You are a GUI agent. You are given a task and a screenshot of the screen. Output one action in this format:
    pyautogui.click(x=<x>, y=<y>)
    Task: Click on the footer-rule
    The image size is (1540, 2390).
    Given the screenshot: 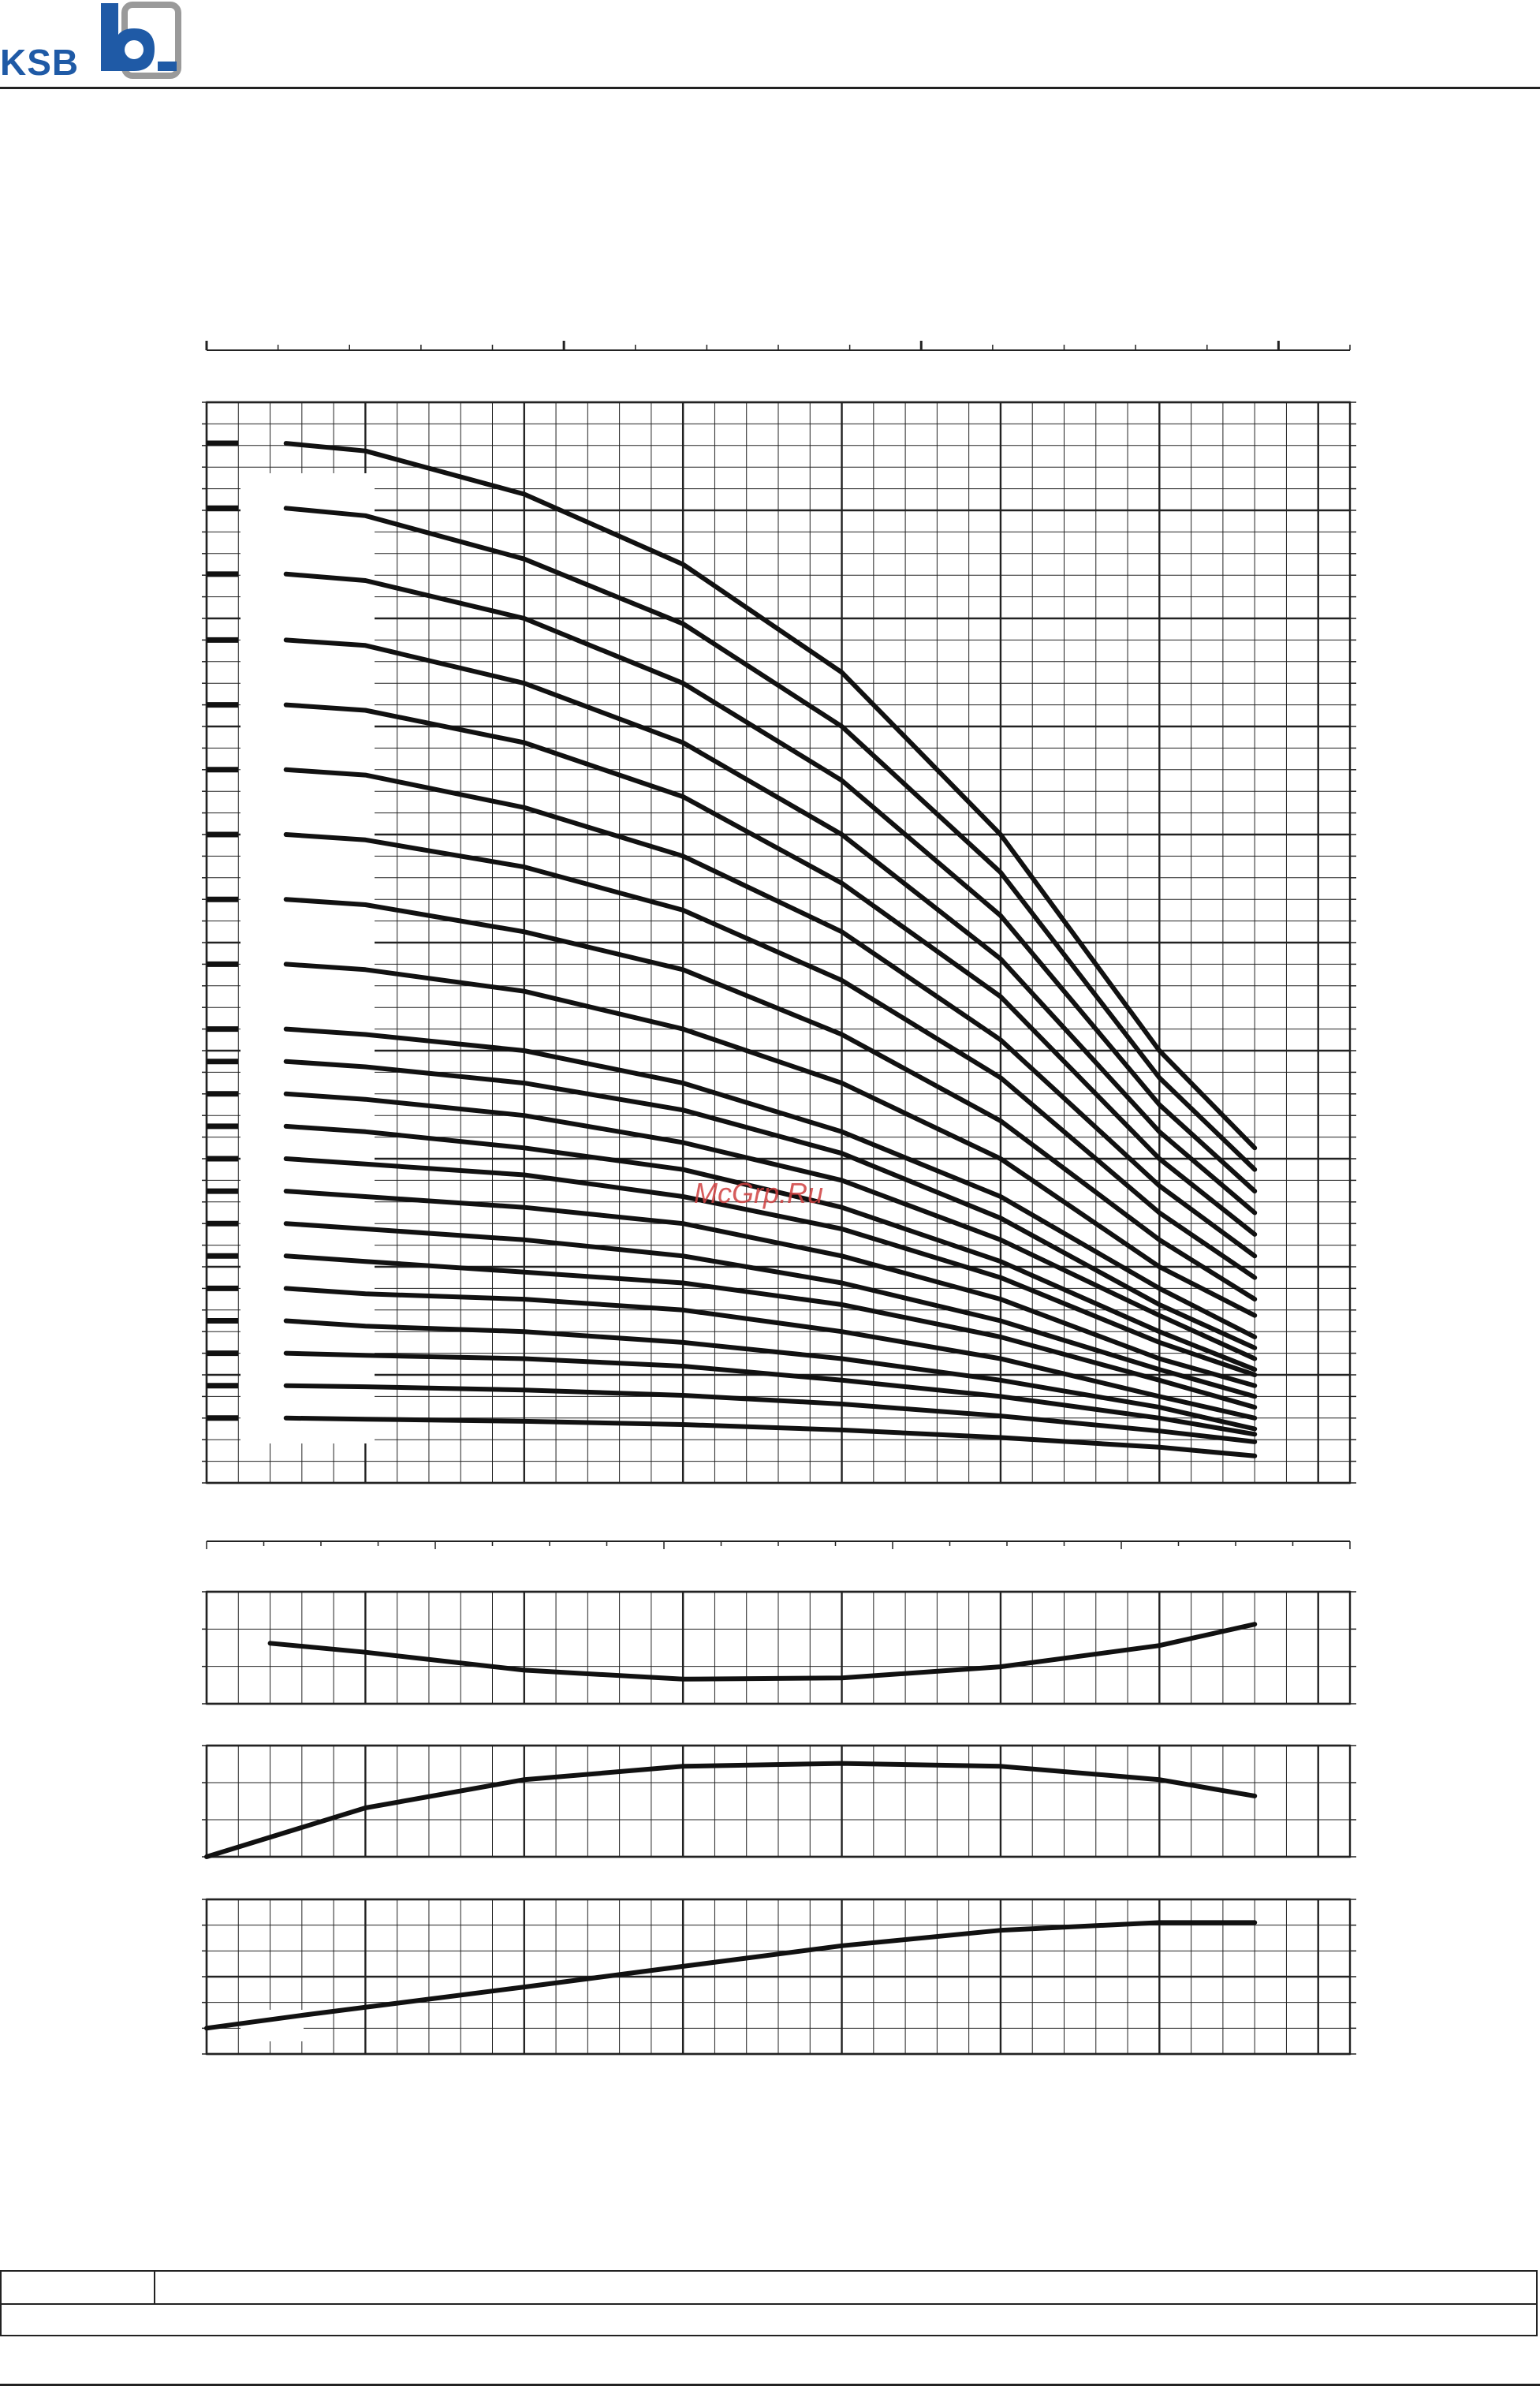 What is the action you would take?
    pyautogui.click(x=770, y=2385)
    